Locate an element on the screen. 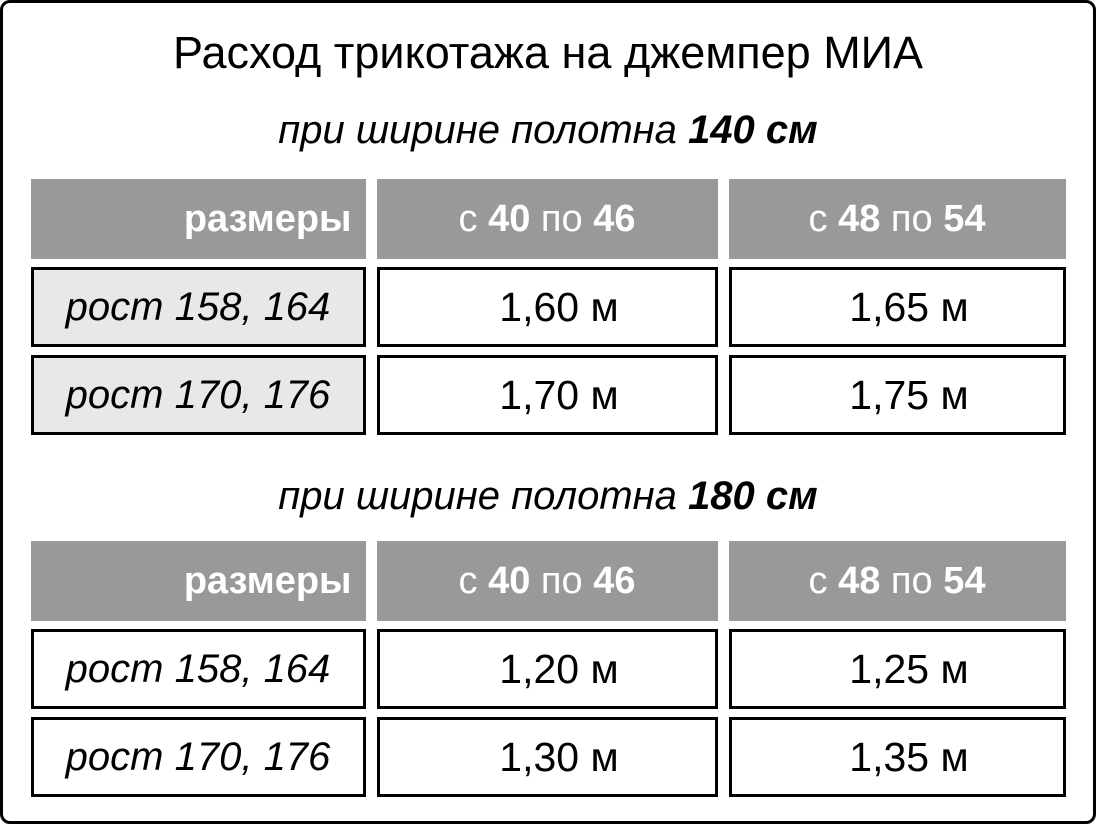 The width and height of the screenshot is (1096, 824). value-cell: 1,30 м is located at coordinates (547, 756).